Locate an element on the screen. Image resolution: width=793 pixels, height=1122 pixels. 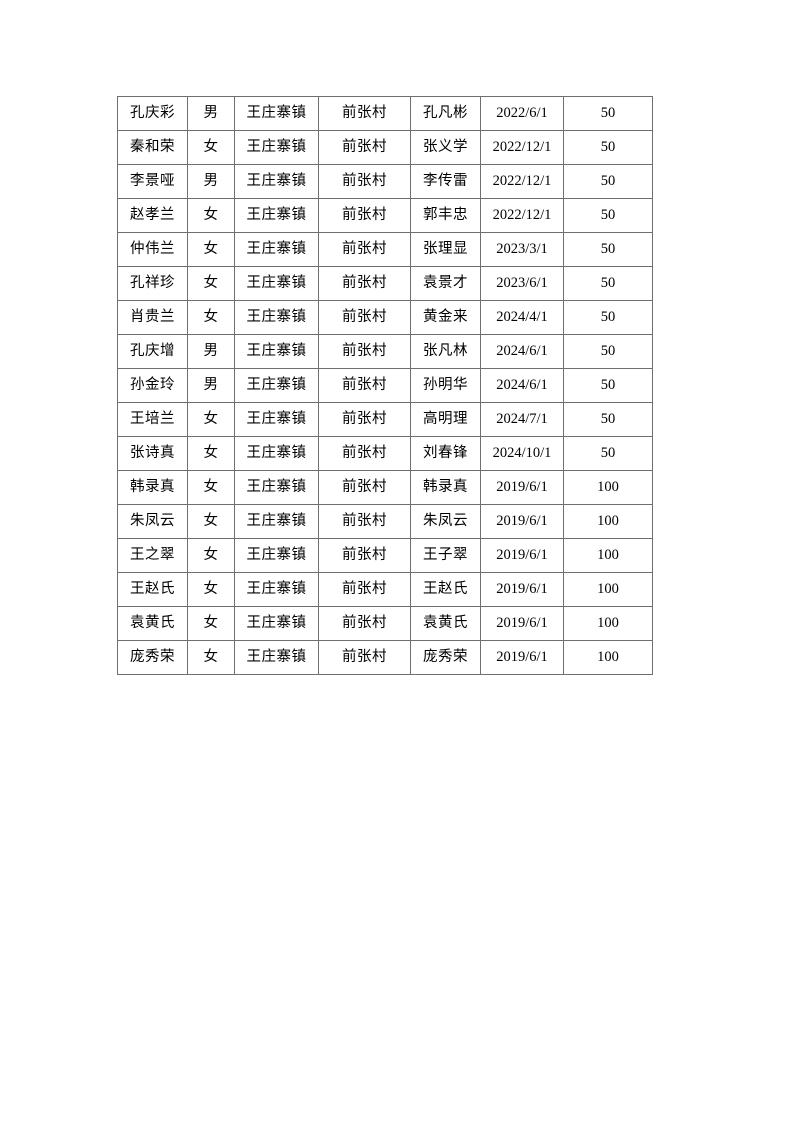
cell-date: 2023/6/1 is located at coordinates (522, 283).